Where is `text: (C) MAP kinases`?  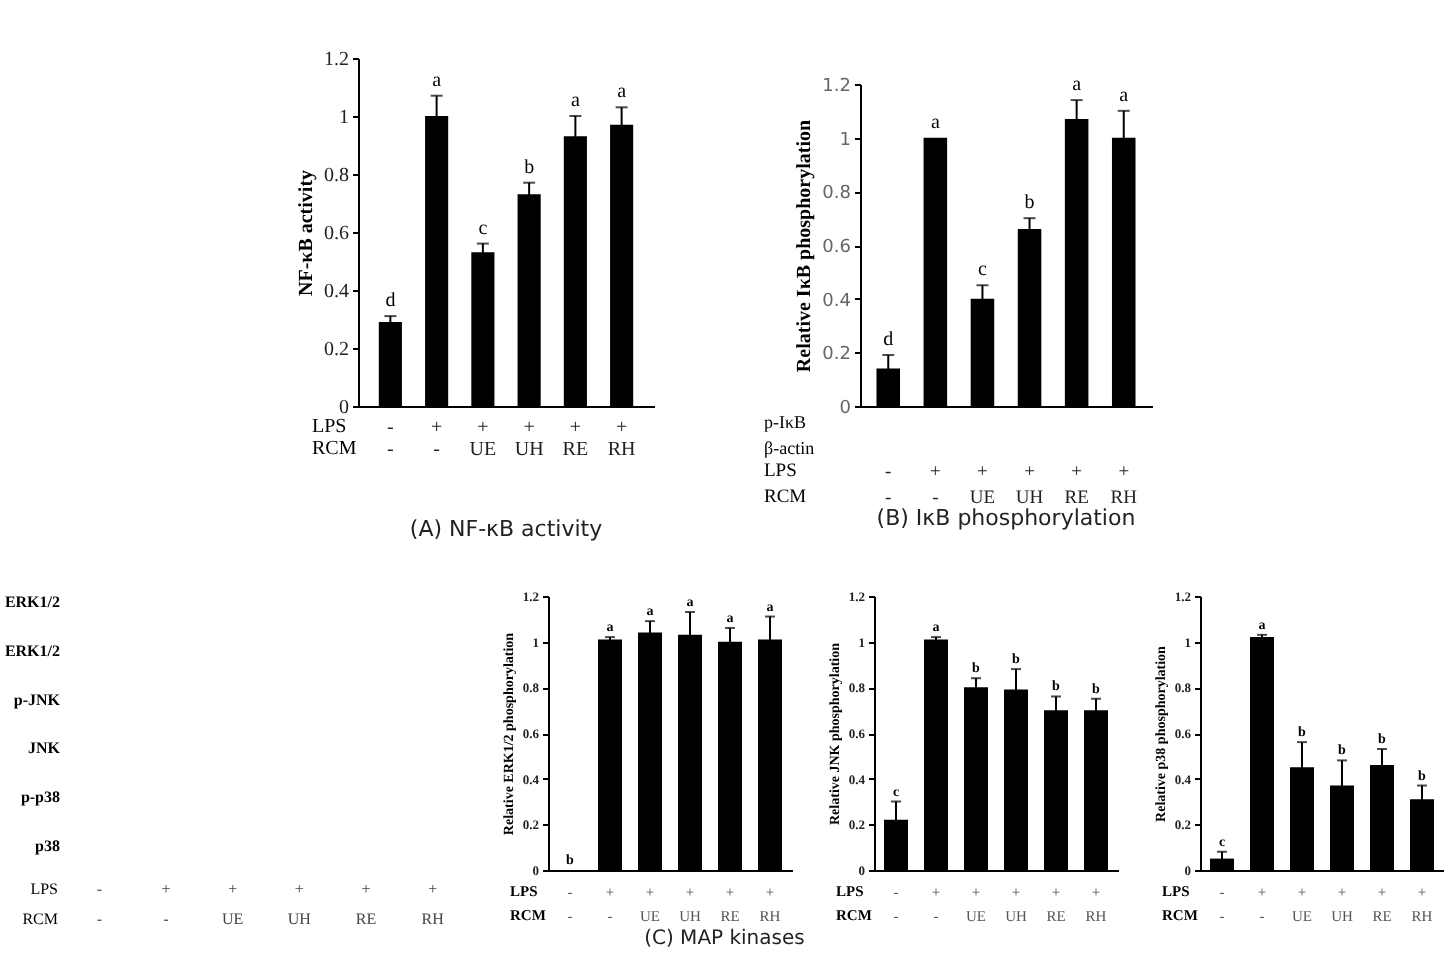 text: (C) MAP kinases is located at coordinates (724, 939).